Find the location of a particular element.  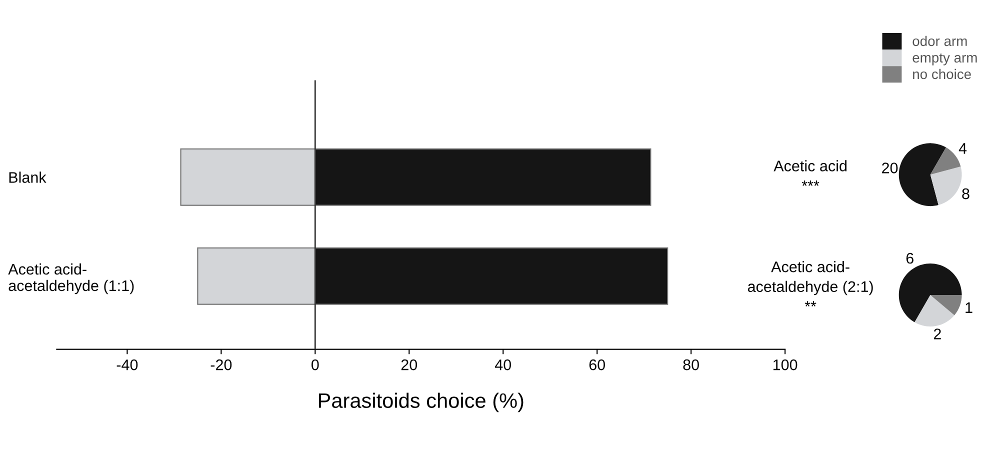

x-tick-label: -20 is located at coordinates (221, 364).